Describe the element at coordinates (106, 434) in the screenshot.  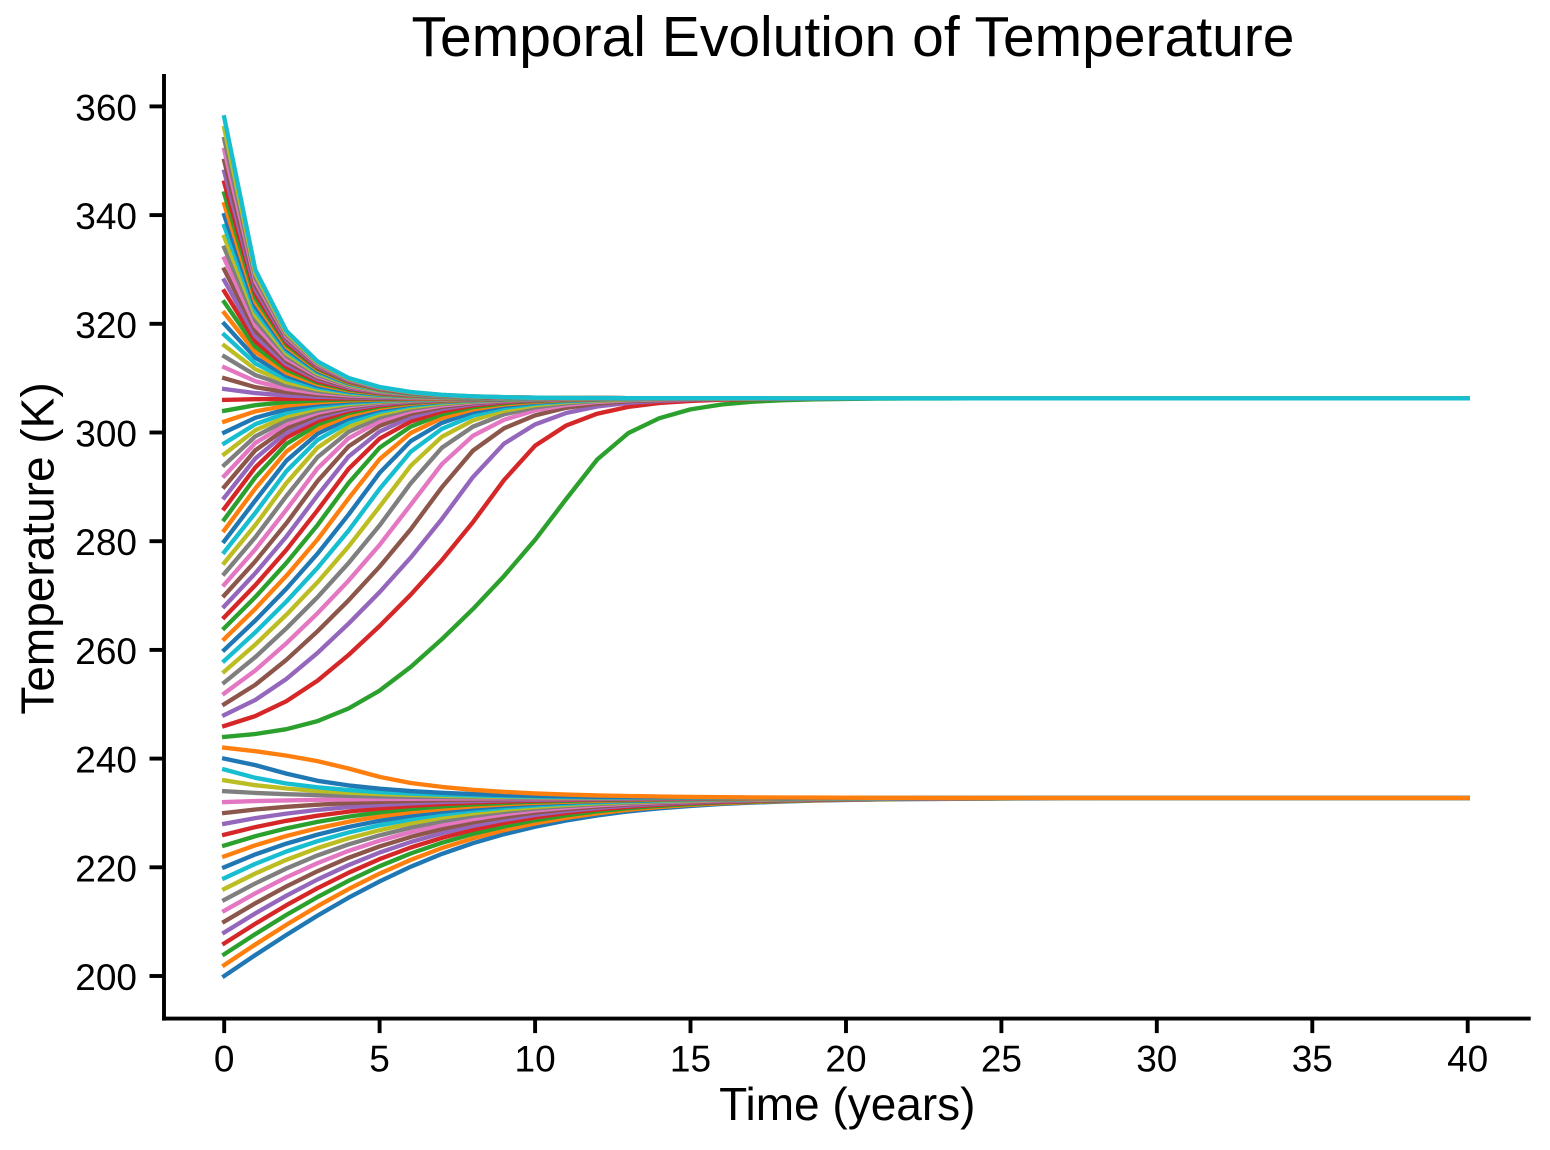
I see `svg-text: 300` at that location.